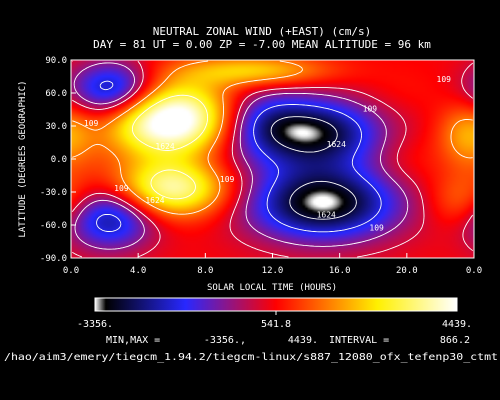 The height and width of the screenshot is (400, 500). I want to click on colorbar: -3356. 541.8 4439., so click(274, 313).